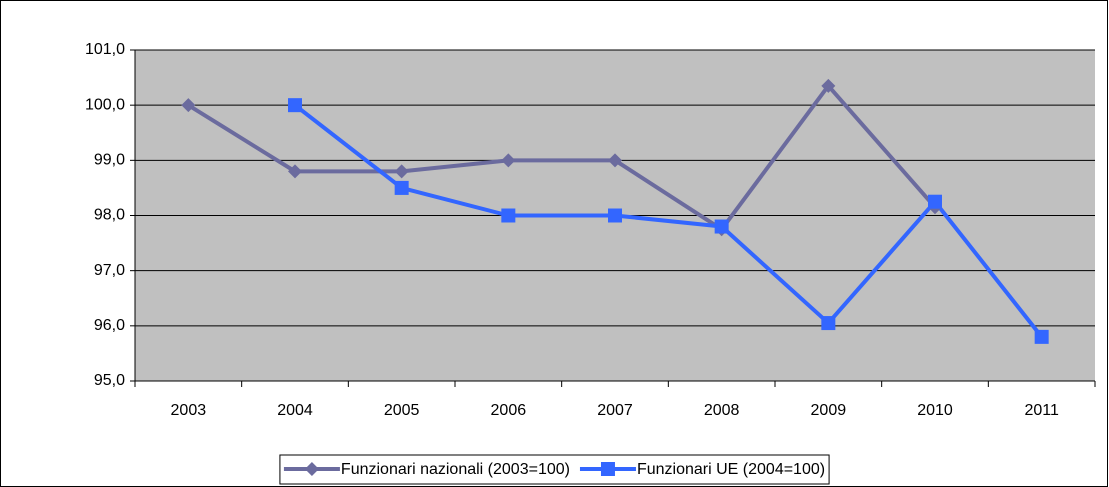  I want to click on y-tick-label: 96,0, so click(109, 325).